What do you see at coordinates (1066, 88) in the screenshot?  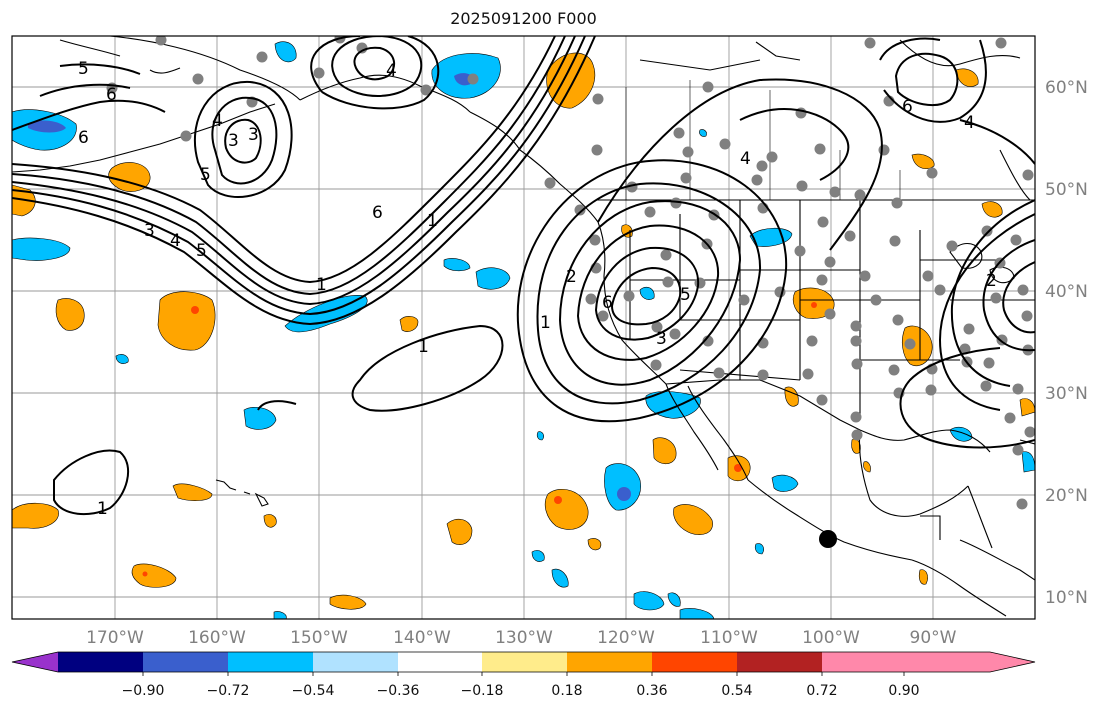 I see `latitude-label: 60°N` at bounding box center [1066, 88].